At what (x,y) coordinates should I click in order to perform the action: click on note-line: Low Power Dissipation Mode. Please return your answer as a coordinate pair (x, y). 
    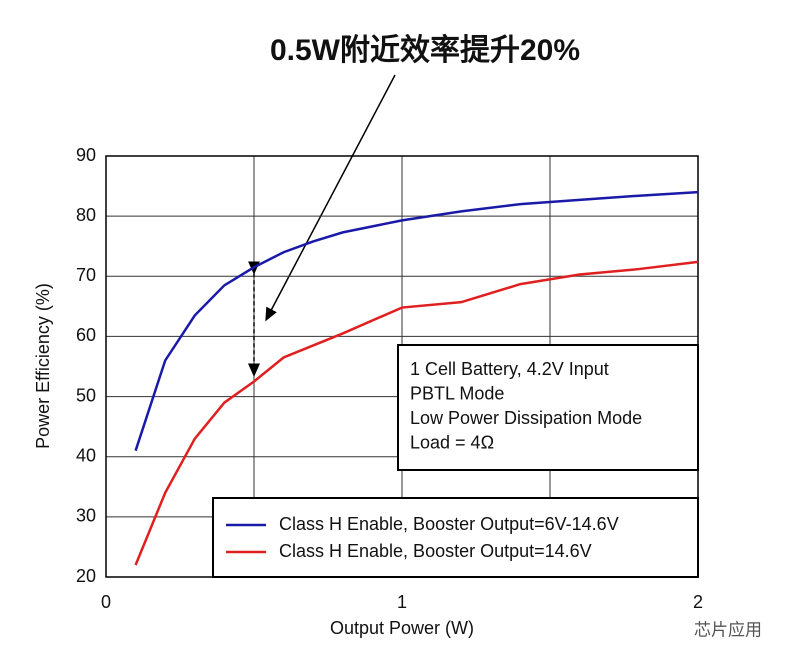
    Looking at the image, I should click on (526, 418).